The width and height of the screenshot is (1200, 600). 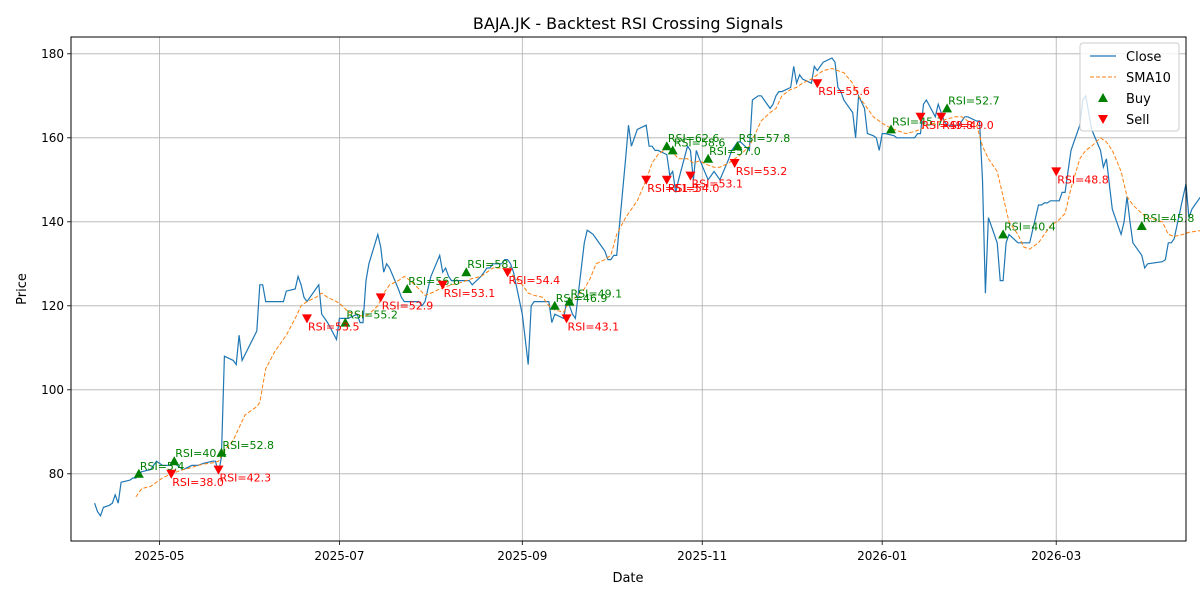 I want to click on buy-label: RSI=45.7, so click(x=918, y=121).